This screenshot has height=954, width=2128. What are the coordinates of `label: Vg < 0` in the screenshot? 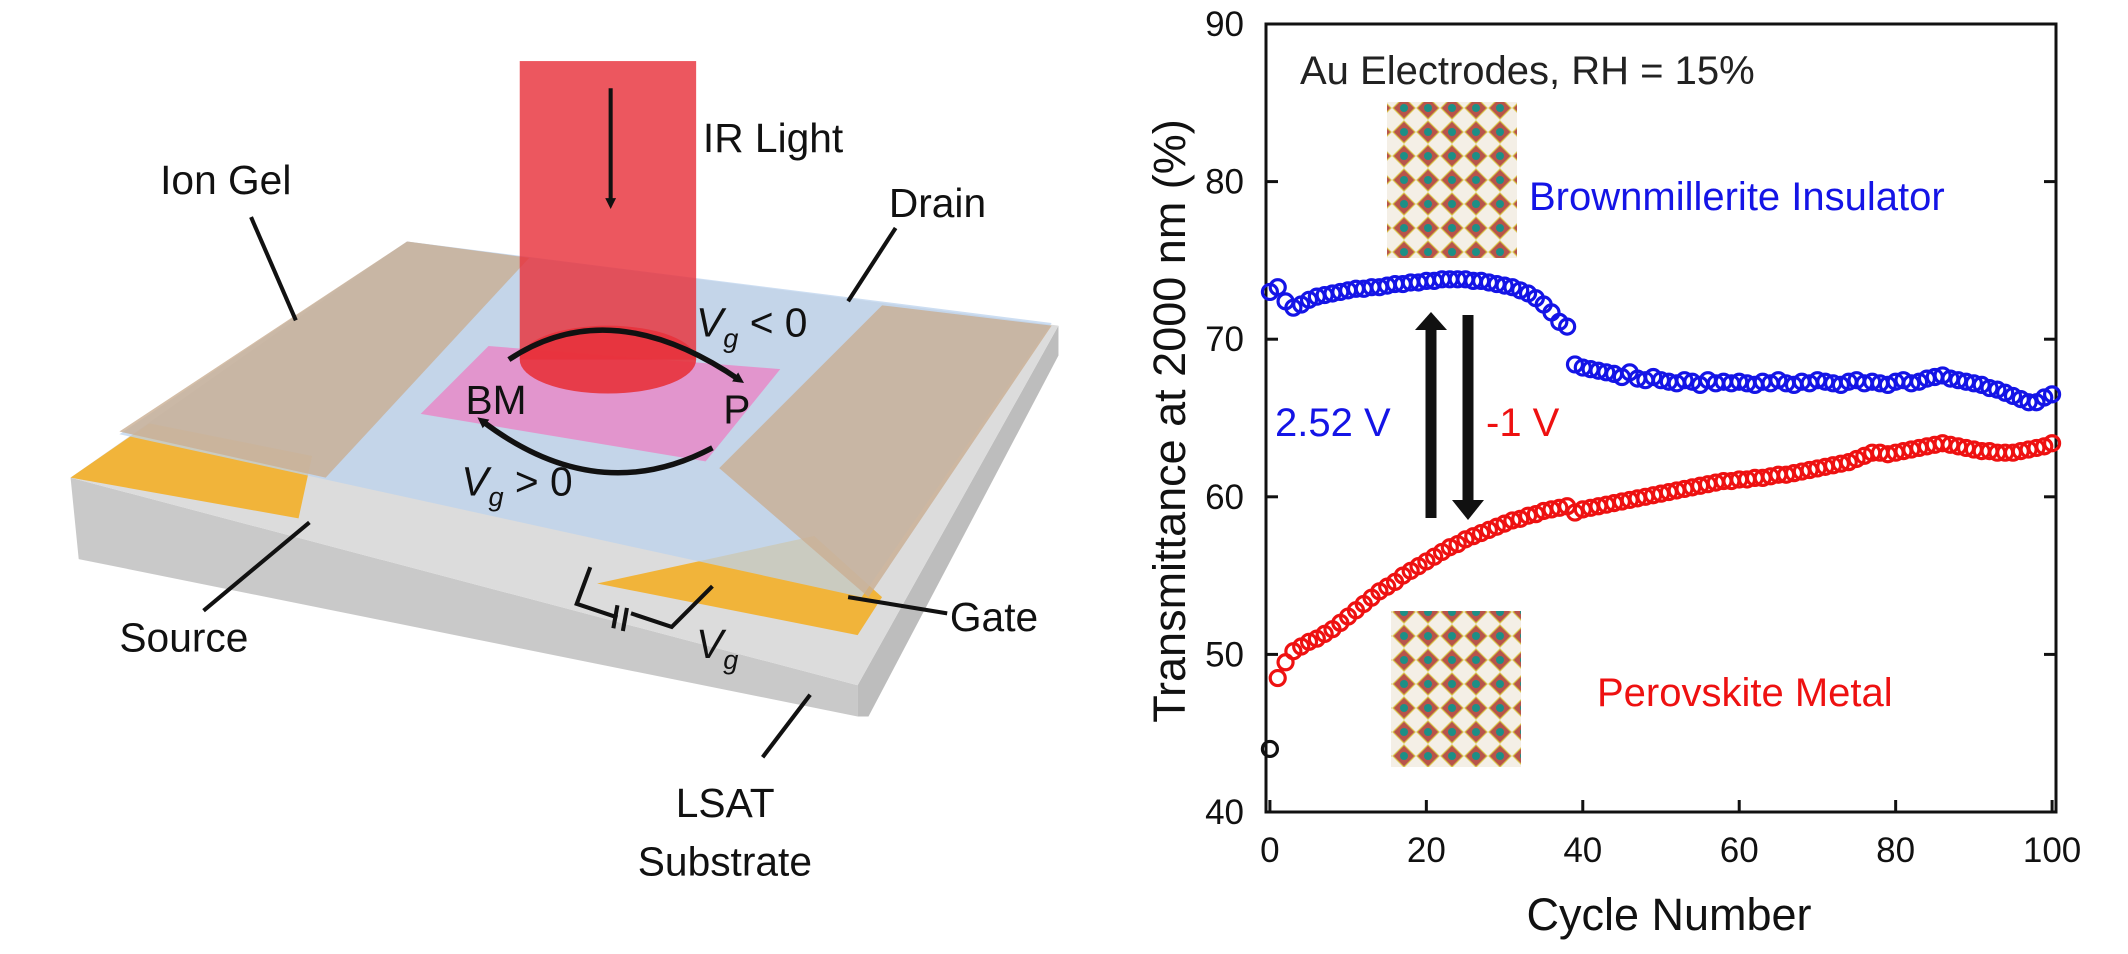 It's located at (751, 327).